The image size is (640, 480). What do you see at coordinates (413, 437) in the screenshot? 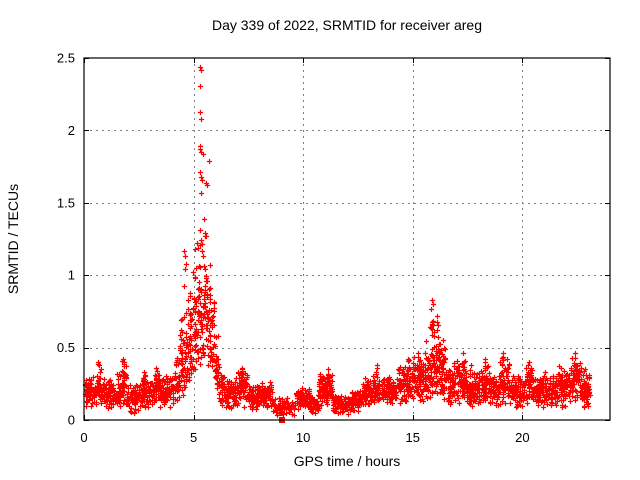
I see `x-tick-label: 15` at bounding box center [413, 437].